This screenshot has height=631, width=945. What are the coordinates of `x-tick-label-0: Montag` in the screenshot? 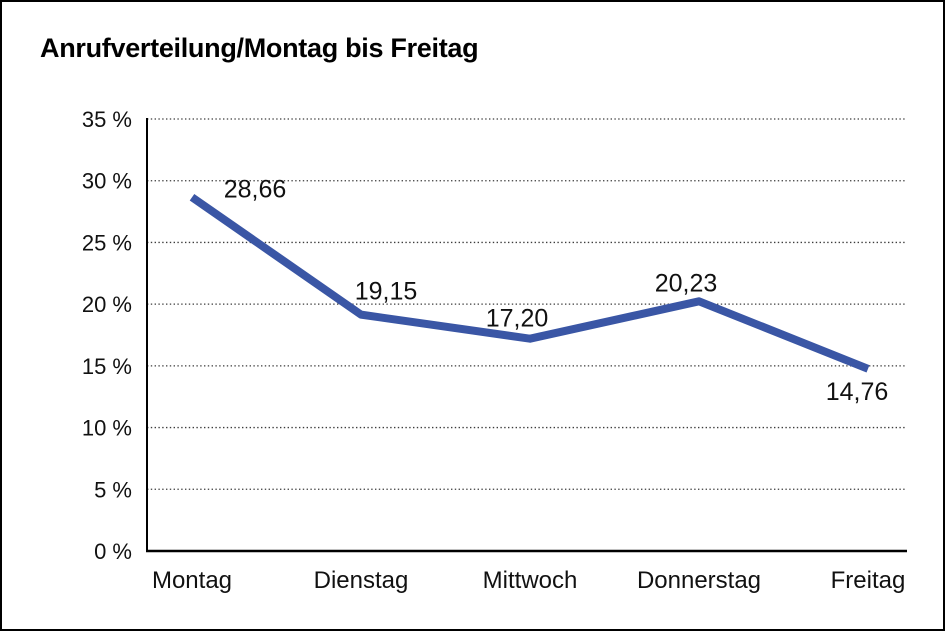 It's located at (192, 580).